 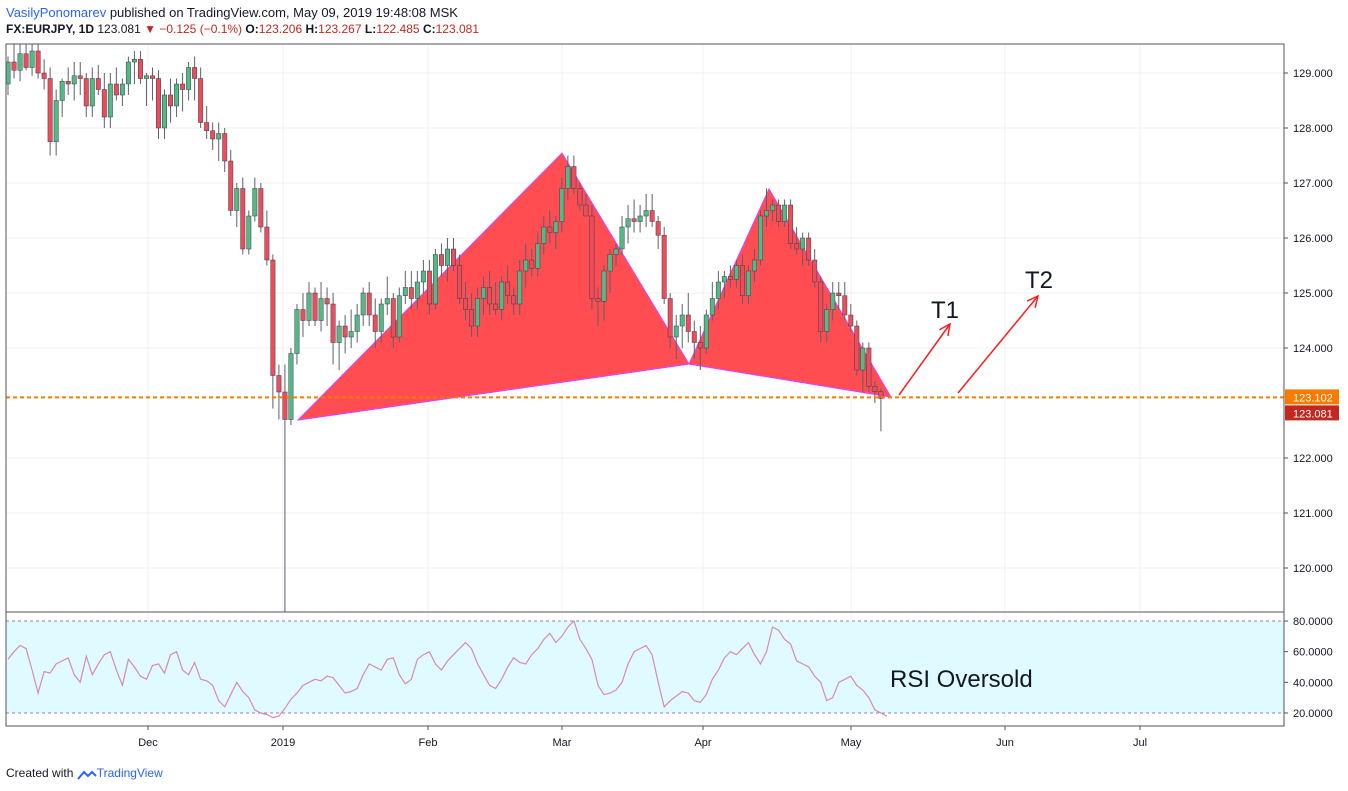 I want to click on y-tick-label: 128.000, so click(x=1313, y=129).